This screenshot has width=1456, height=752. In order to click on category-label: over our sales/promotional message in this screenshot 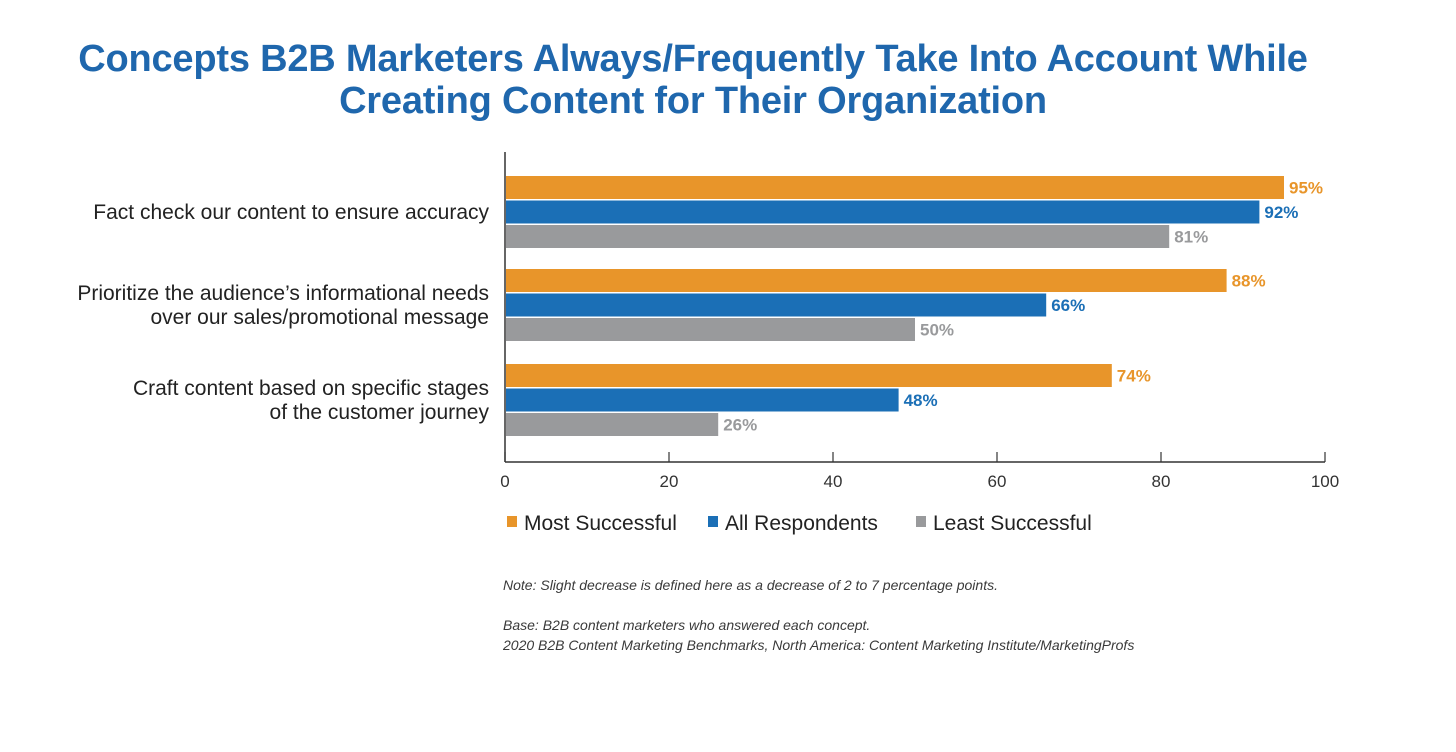, I will do `click(319, 317)`.